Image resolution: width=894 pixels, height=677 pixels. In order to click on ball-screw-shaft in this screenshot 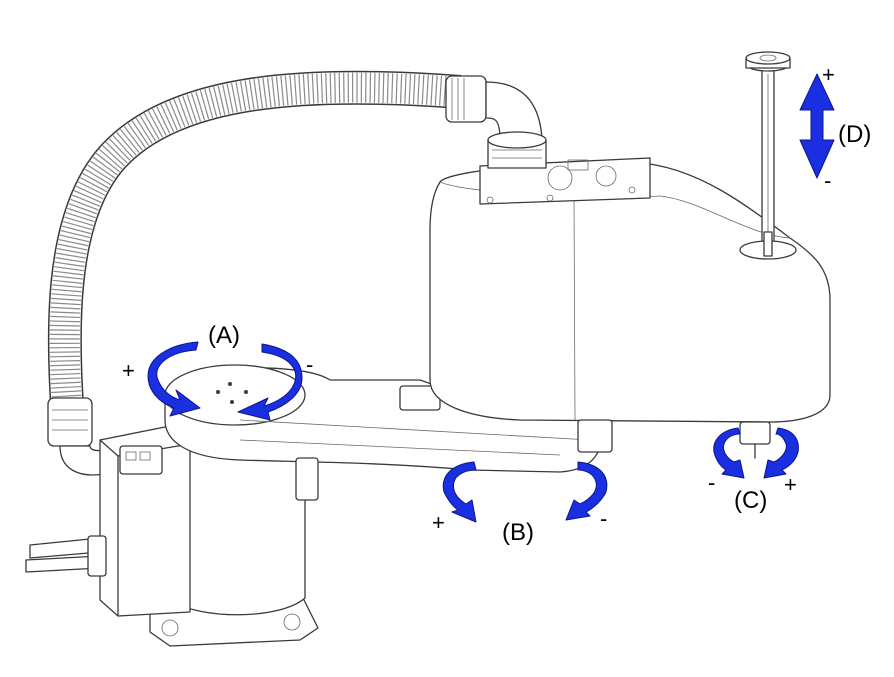, I will do `click(768, 155)`.